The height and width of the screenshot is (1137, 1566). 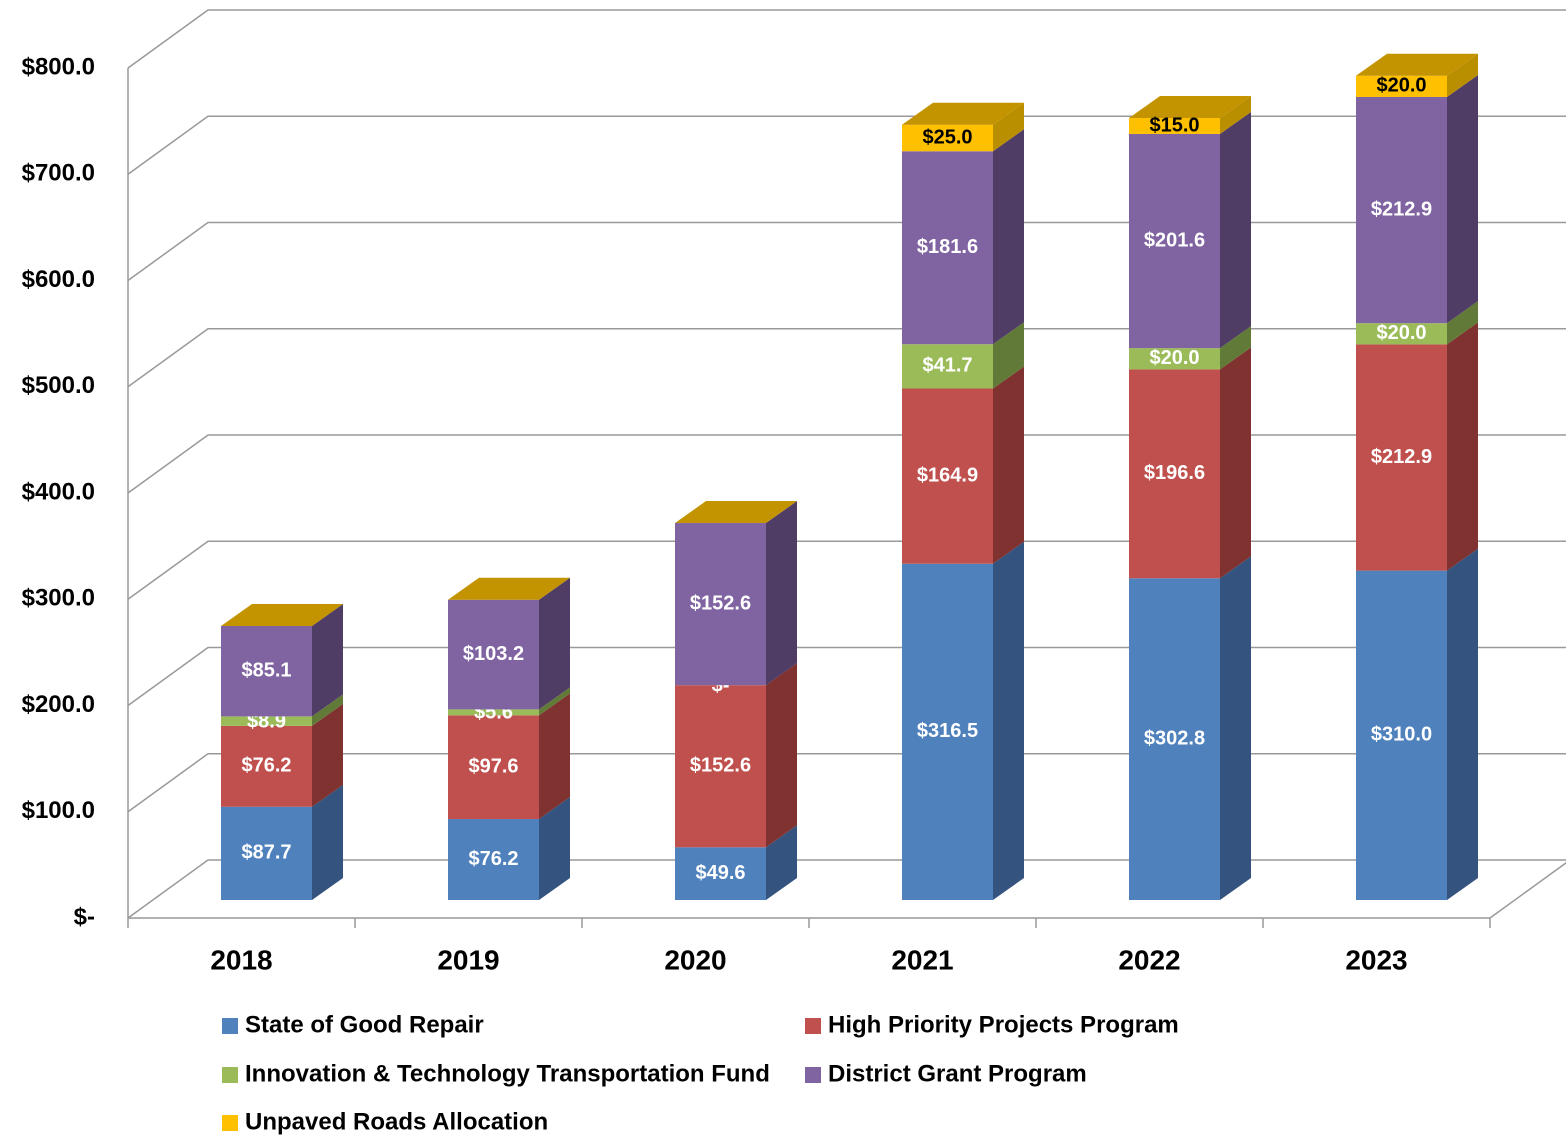 I want to click on data-label: $302.8, so click(x=1174, y=738).